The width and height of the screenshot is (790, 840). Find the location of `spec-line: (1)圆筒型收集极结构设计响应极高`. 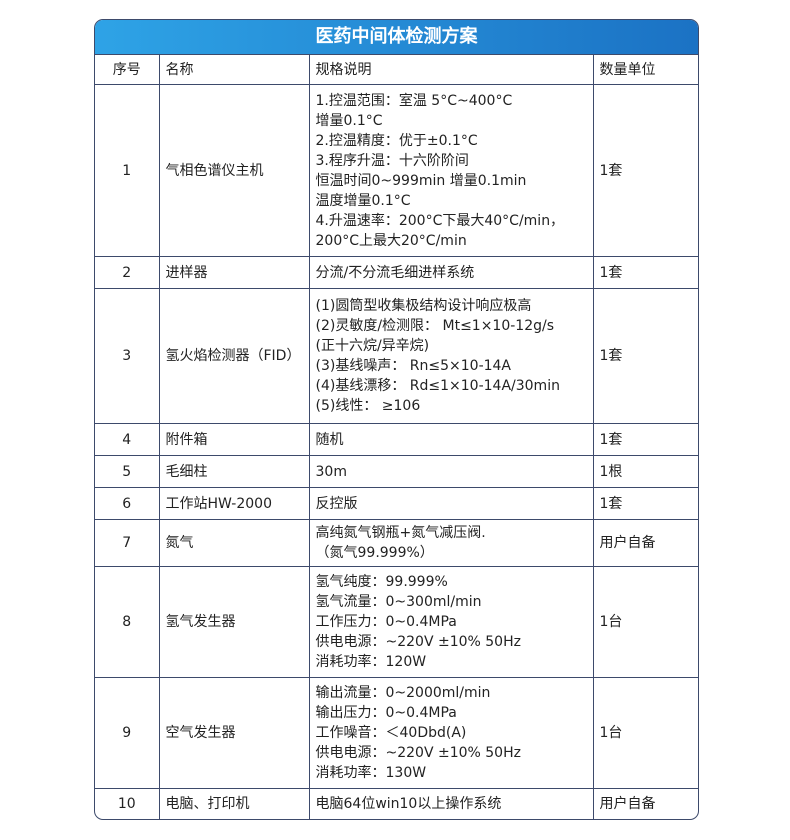

spec-line: (1)圆筒型收集极结构设计响应极高 is located at coordinates (423, 306).